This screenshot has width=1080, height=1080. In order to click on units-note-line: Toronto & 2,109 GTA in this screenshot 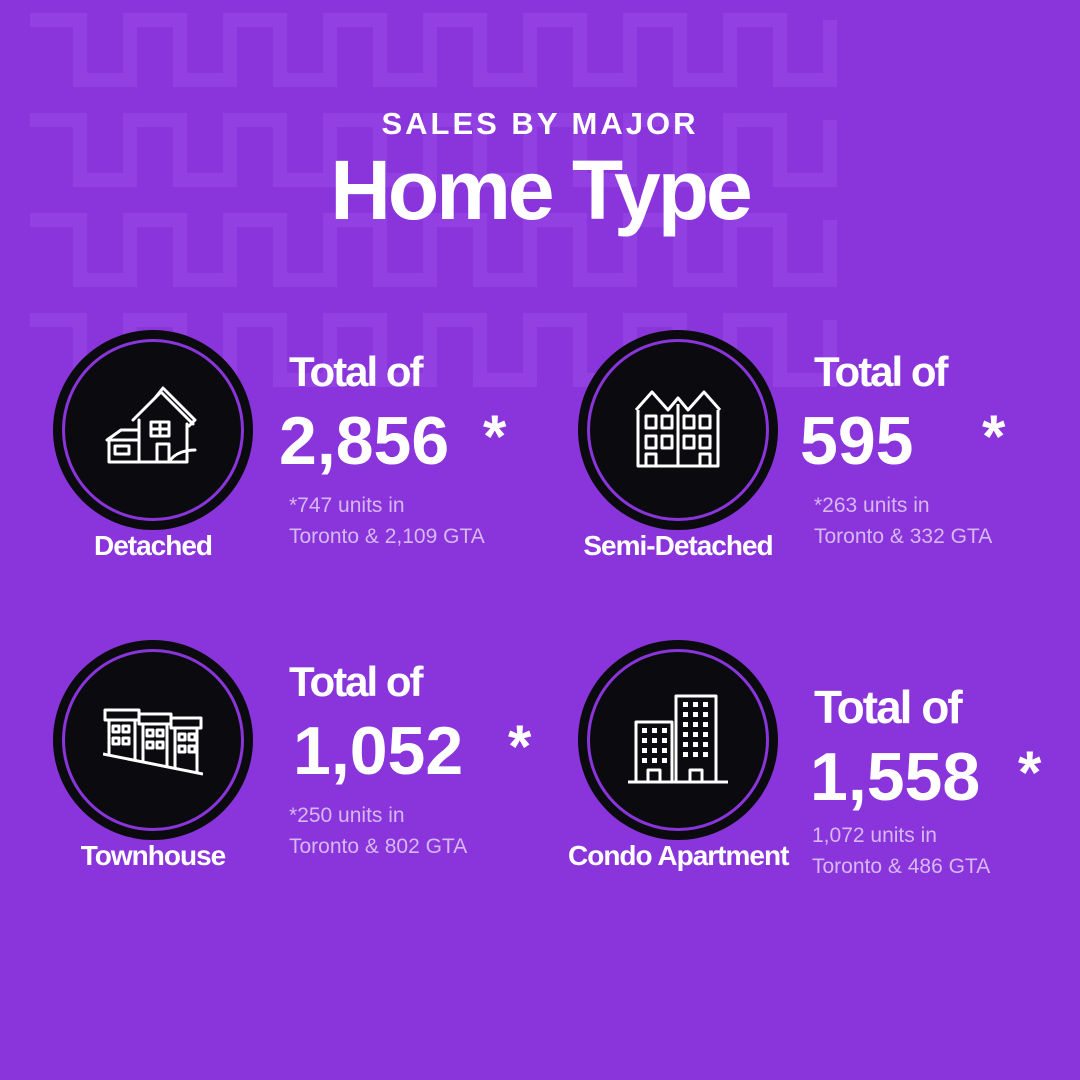, I will do `click(387, 536)`.